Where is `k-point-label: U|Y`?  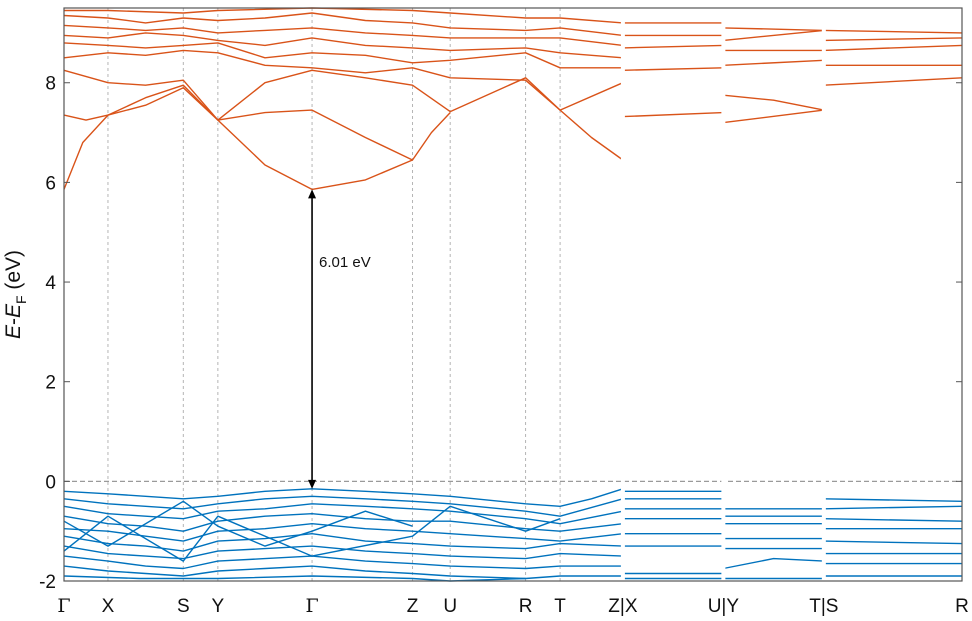
k-point-label: U|Y is located at coordinates (724, 606).